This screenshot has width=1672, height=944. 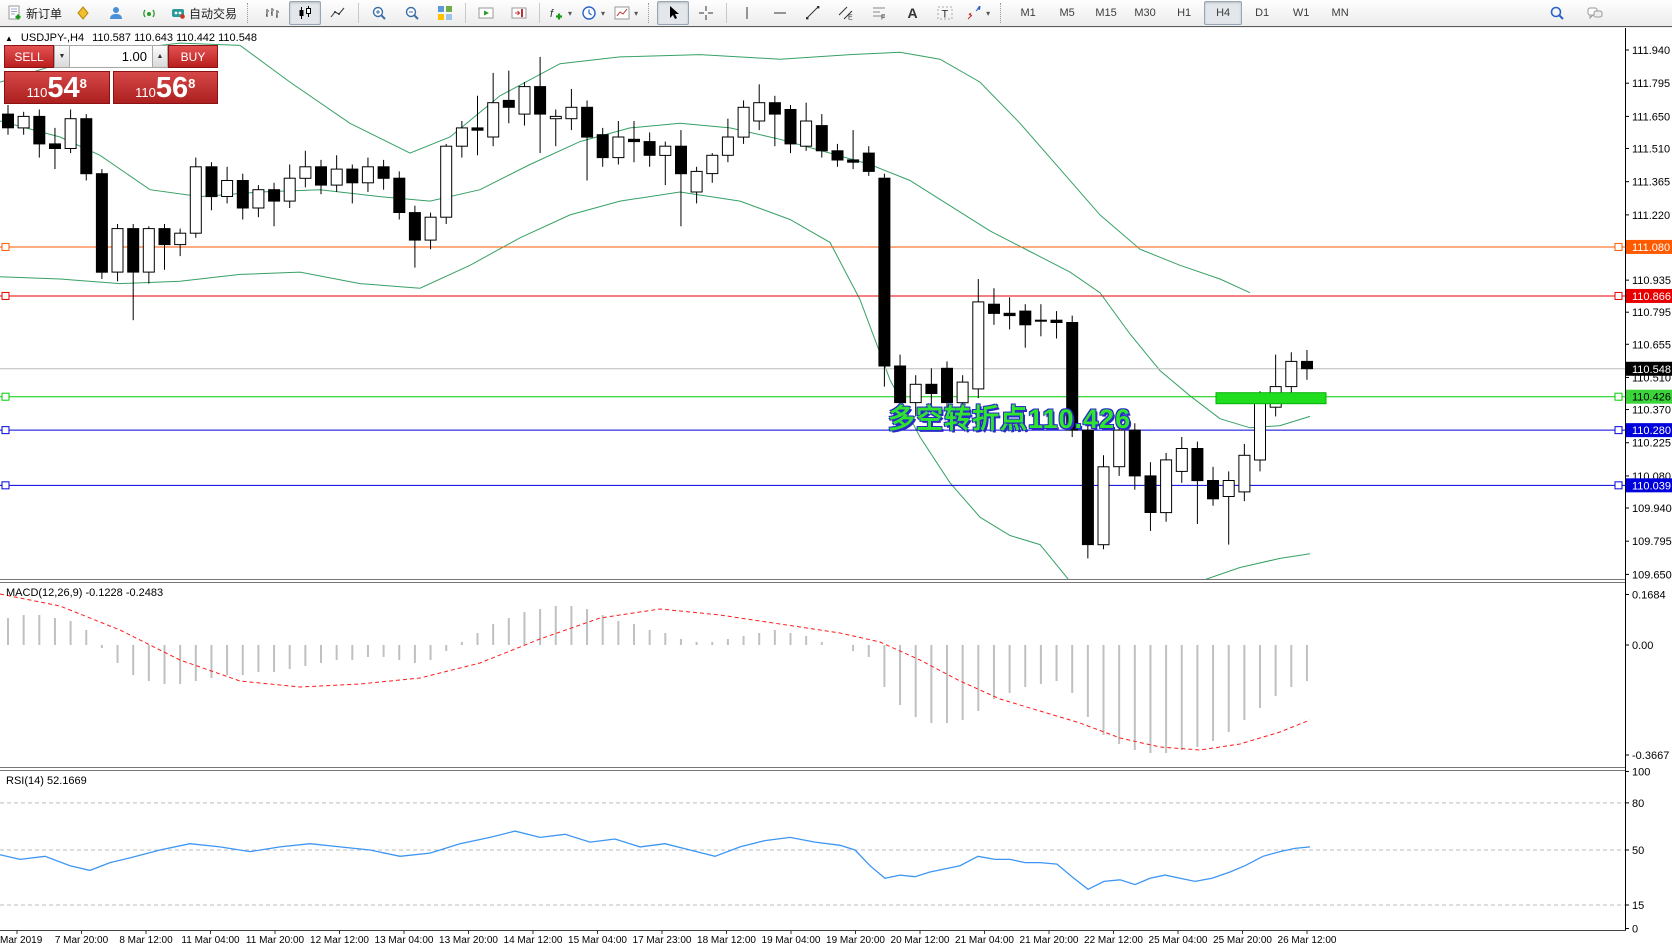 I want to click on sell-price-sup: 8, so click(x=83, y=83).